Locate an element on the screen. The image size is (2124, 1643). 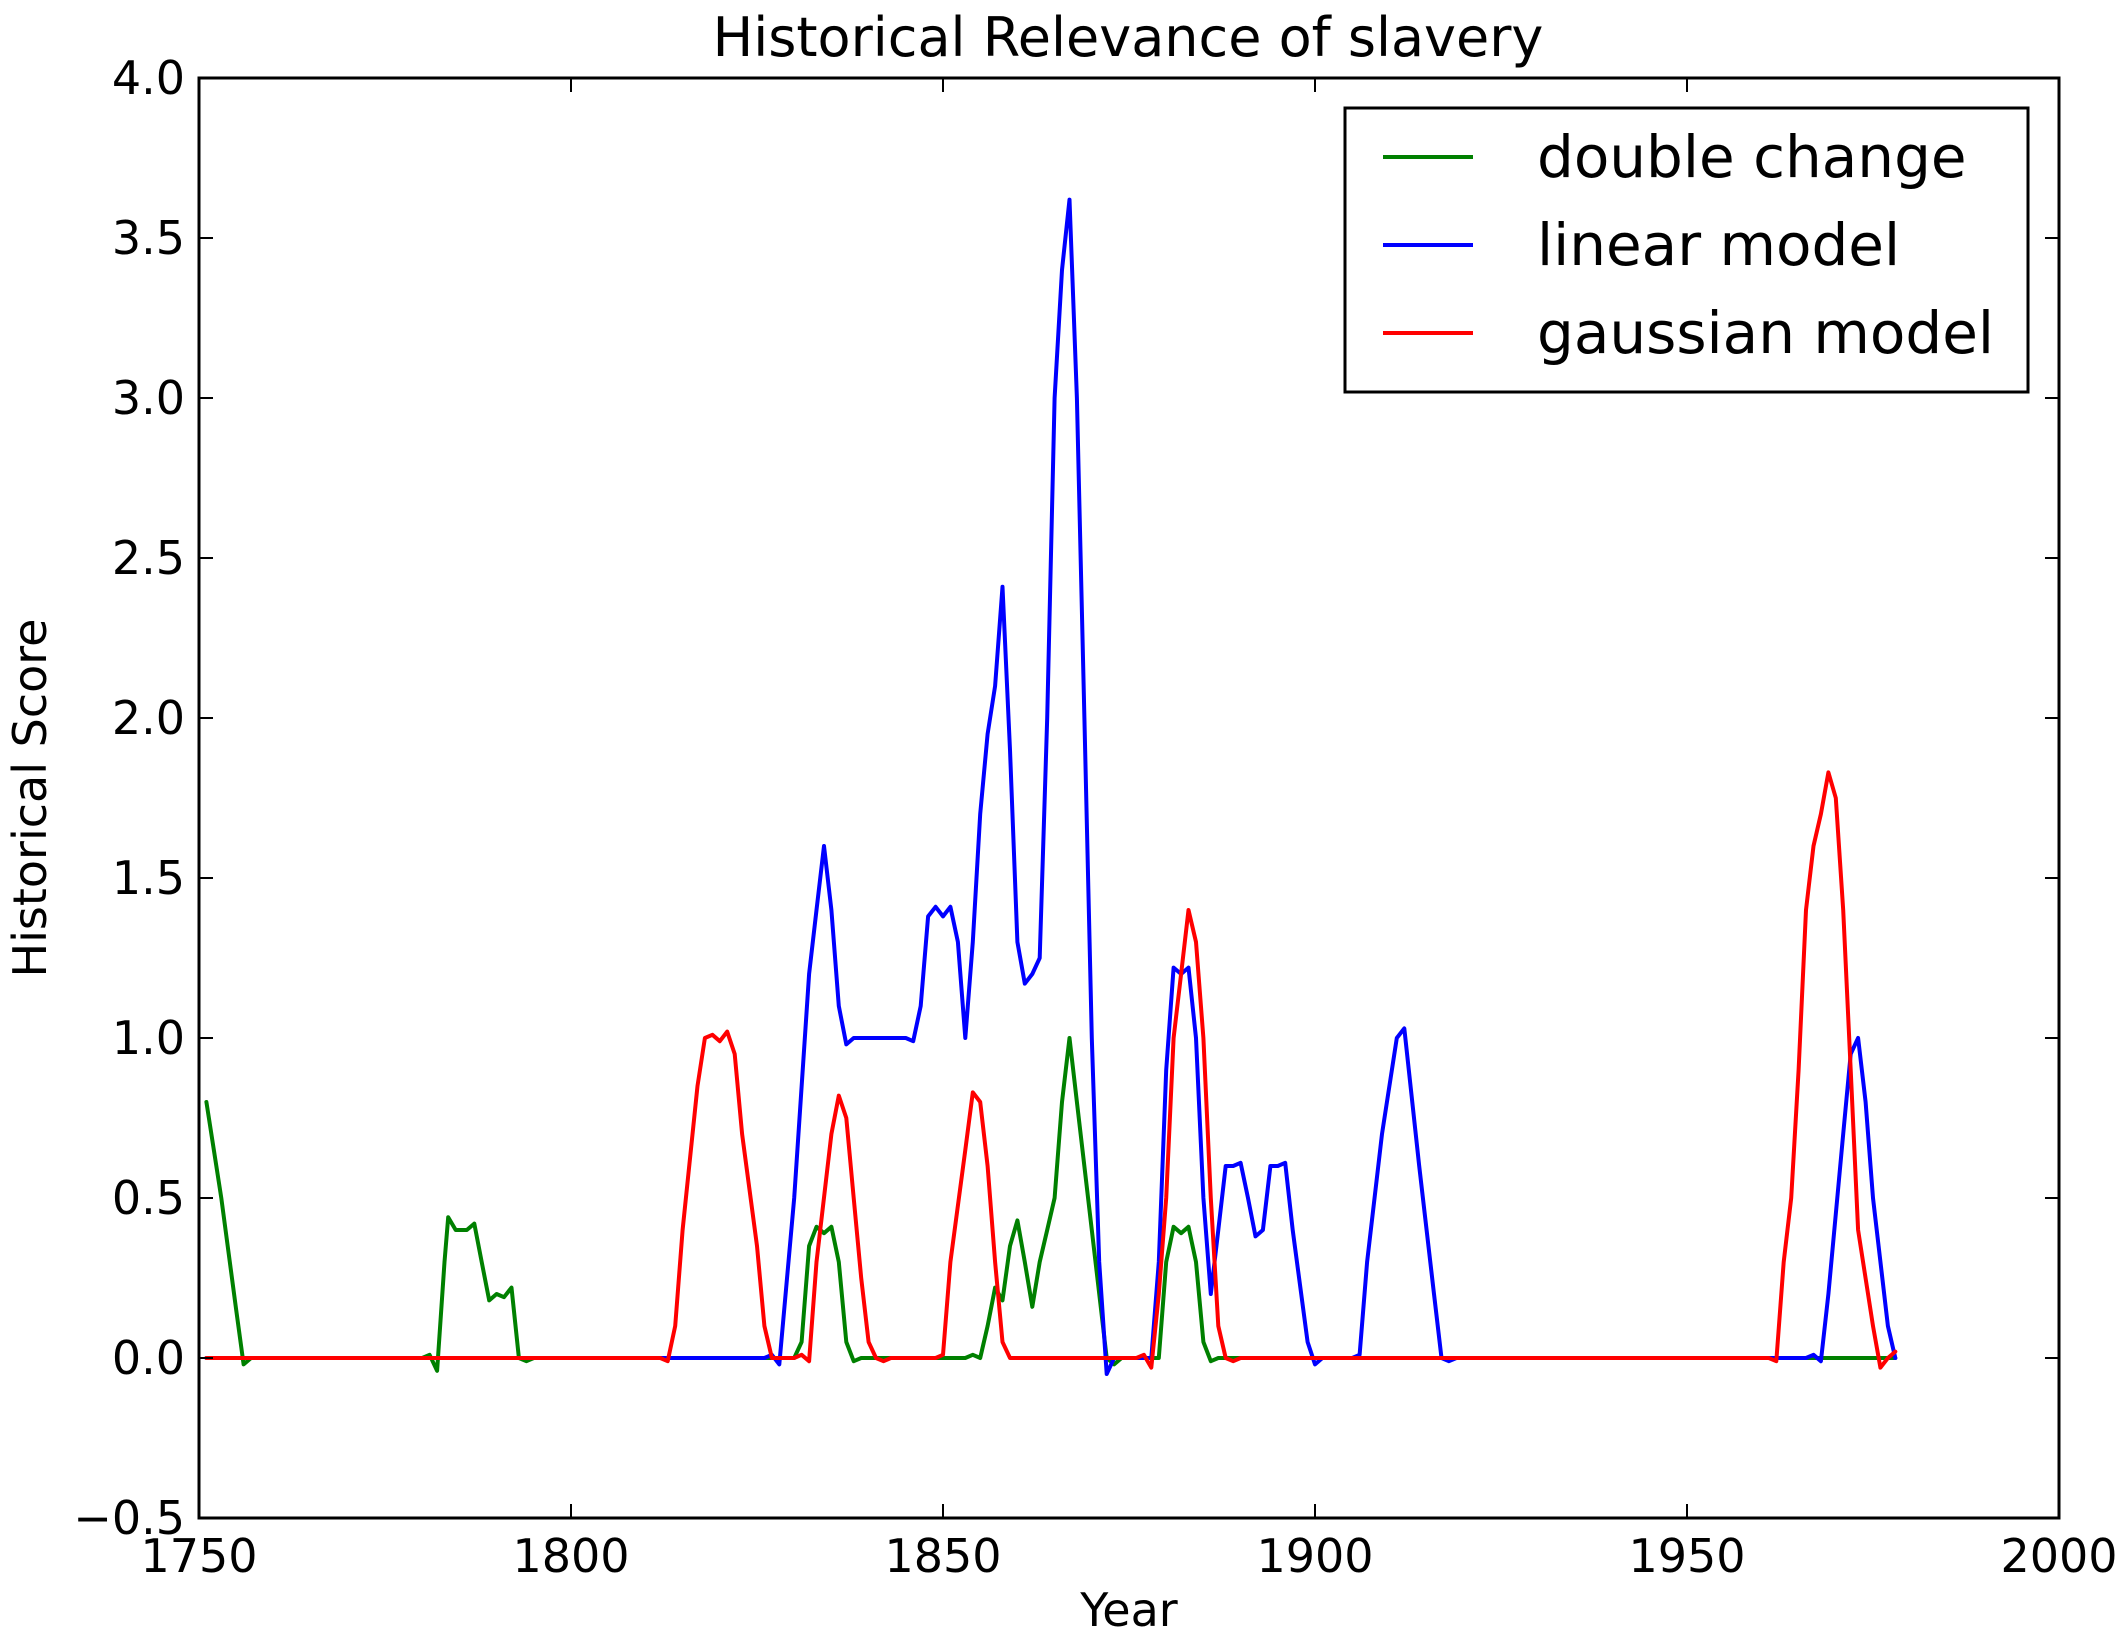
y-tick-label: 2.0 is located at coordinates (148, 718).